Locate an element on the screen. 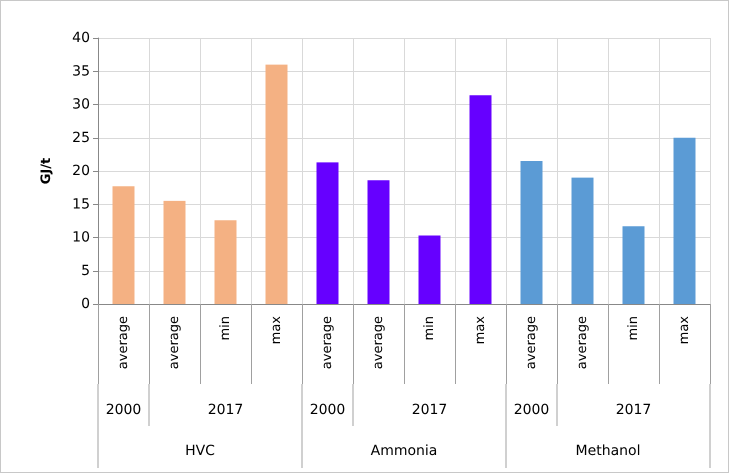 This screenshot has height=473, width=729. y-tick-label: 0 is located at coordinates (85, 304).